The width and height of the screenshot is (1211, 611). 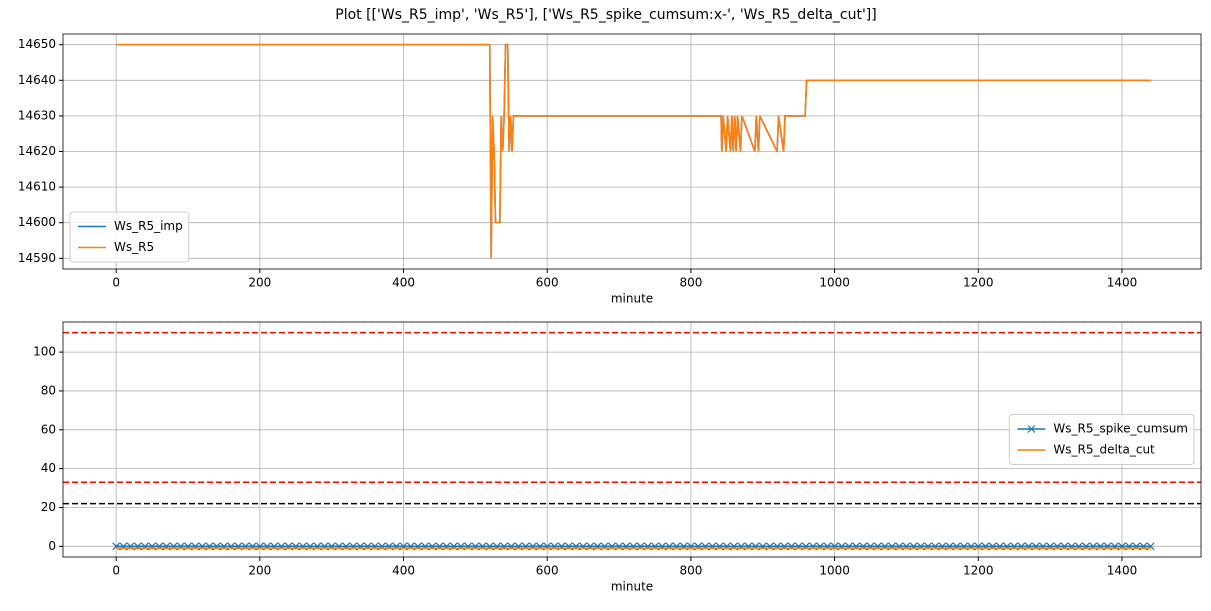 I want to click on y-tick-label: 0, so click(x=52, y=546).